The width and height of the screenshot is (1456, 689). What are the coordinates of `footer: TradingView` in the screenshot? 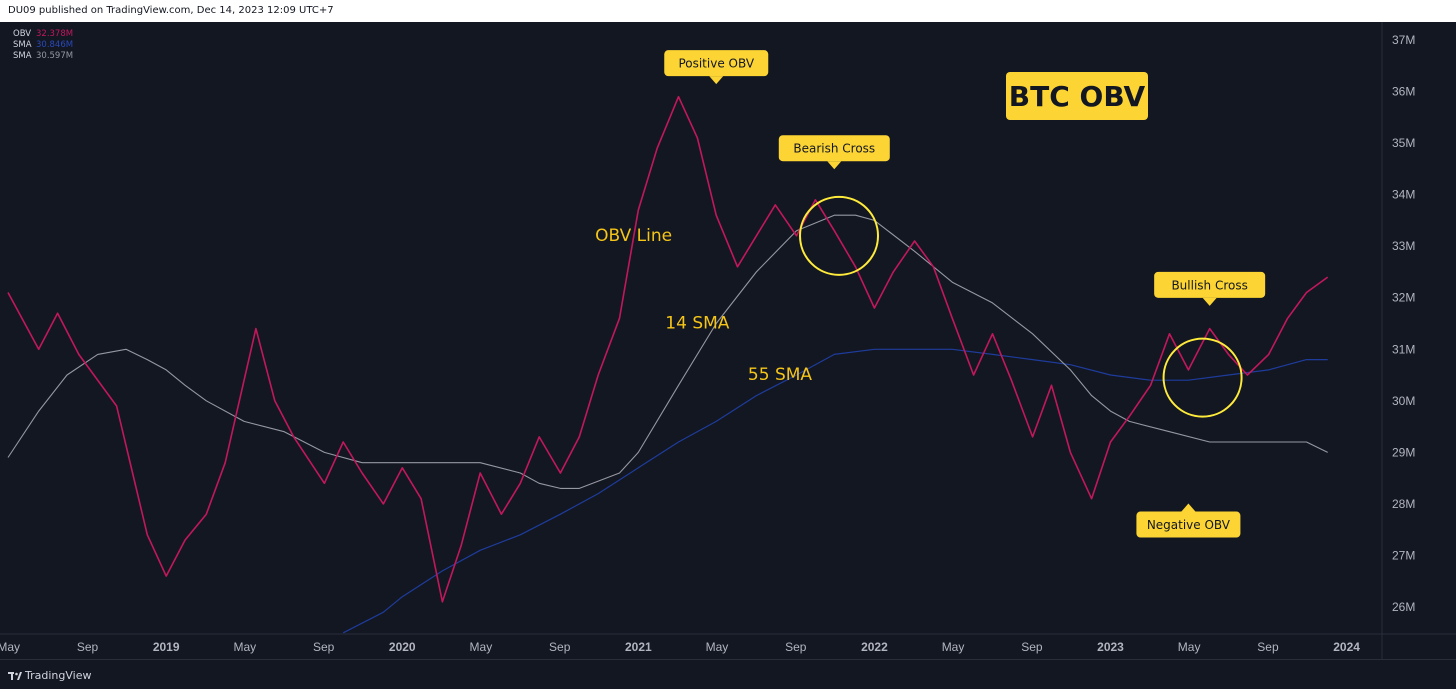 It's located at (728, 674).